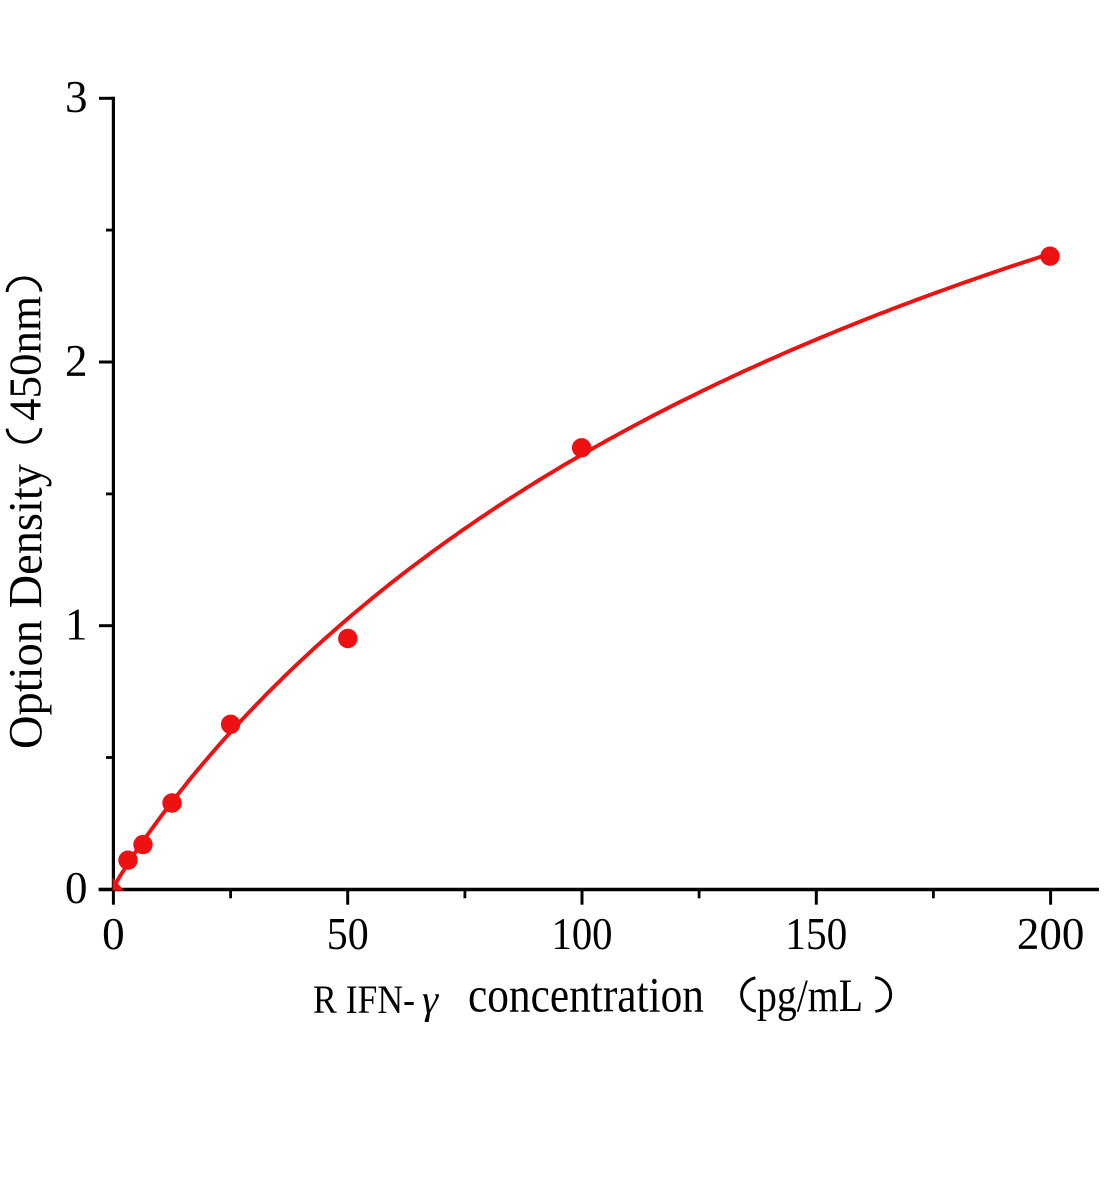  I want to click on svg-text: γ, so click(431, 999).